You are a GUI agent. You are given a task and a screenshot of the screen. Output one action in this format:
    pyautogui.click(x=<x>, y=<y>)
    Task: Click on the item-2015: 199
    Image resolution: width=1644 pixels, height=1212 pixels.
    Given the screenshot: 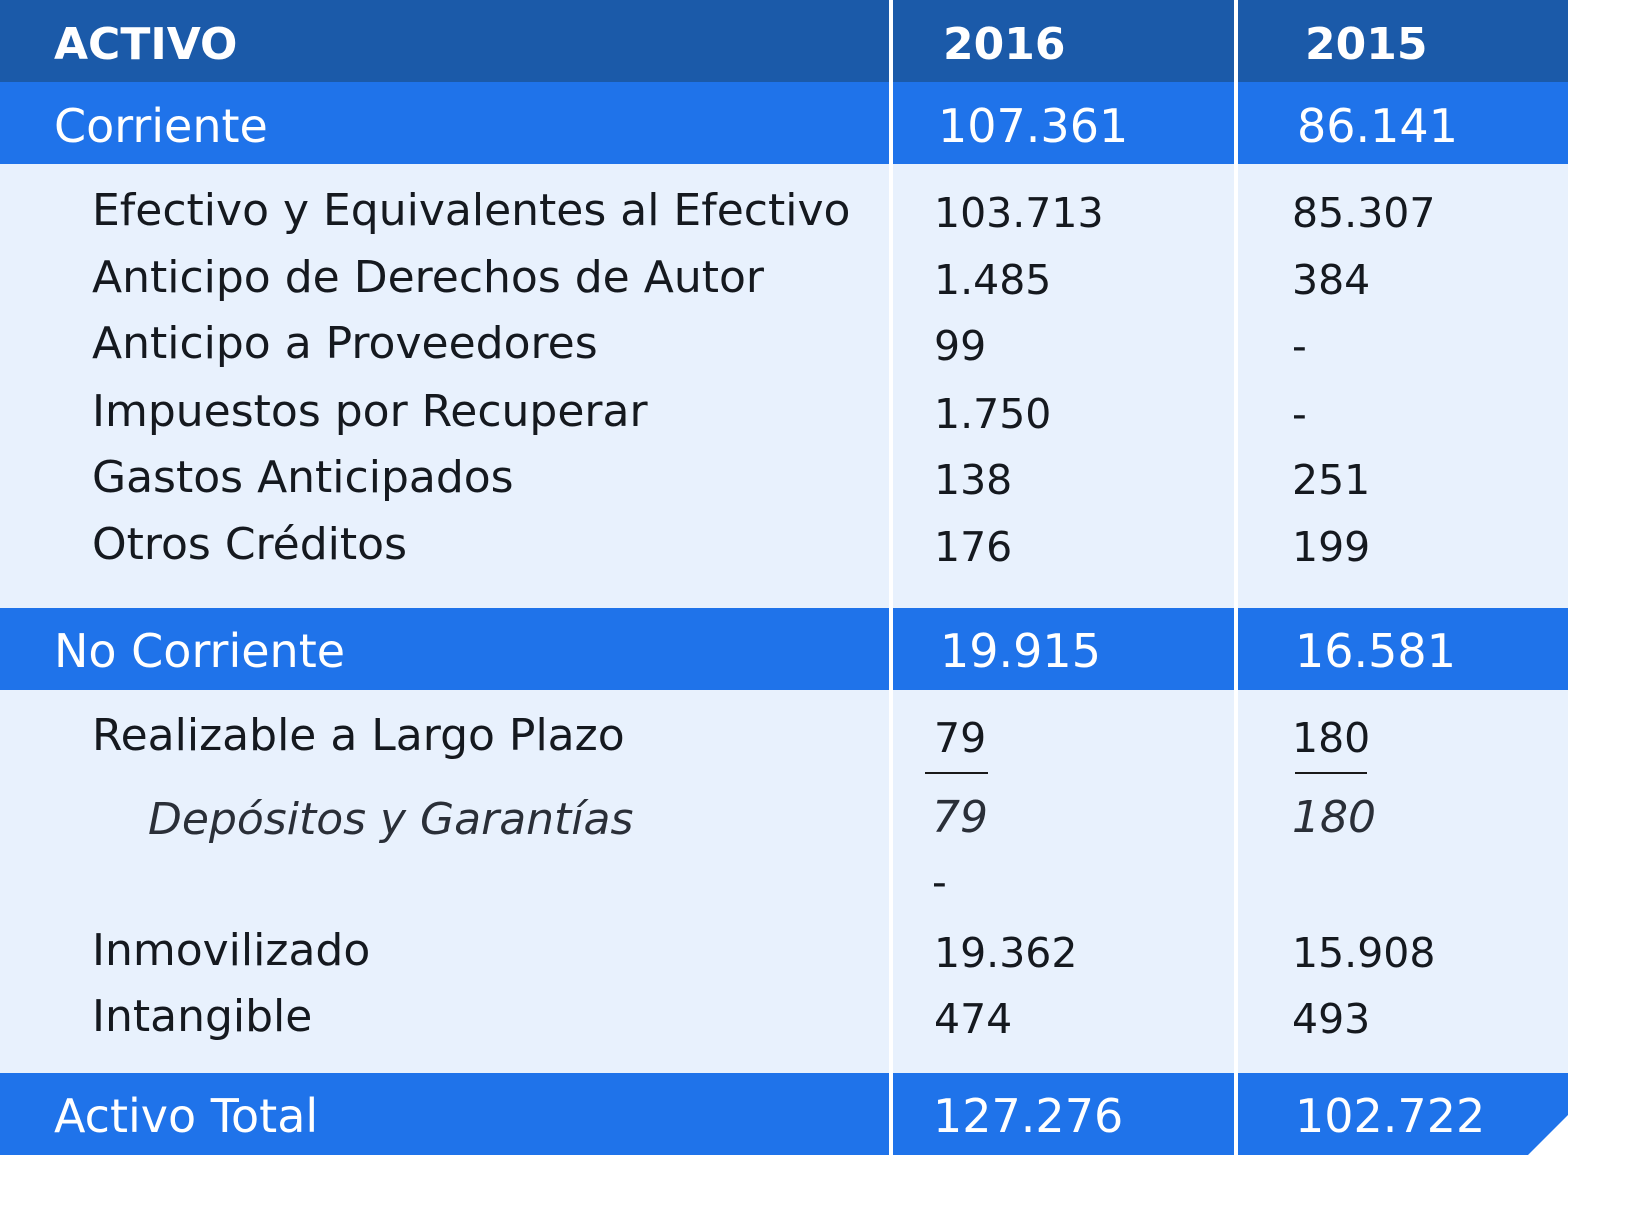 What is the action you would take?
    pyautogui.click(x=1331, y=547)
    